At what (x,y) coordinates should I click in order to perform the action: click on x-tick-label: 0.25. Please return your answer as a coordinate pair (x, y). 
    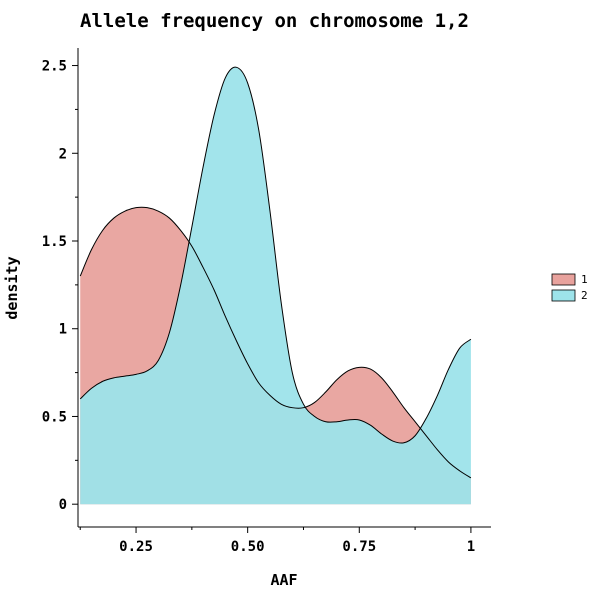
    Looking at the image, I should click on (136, 547).